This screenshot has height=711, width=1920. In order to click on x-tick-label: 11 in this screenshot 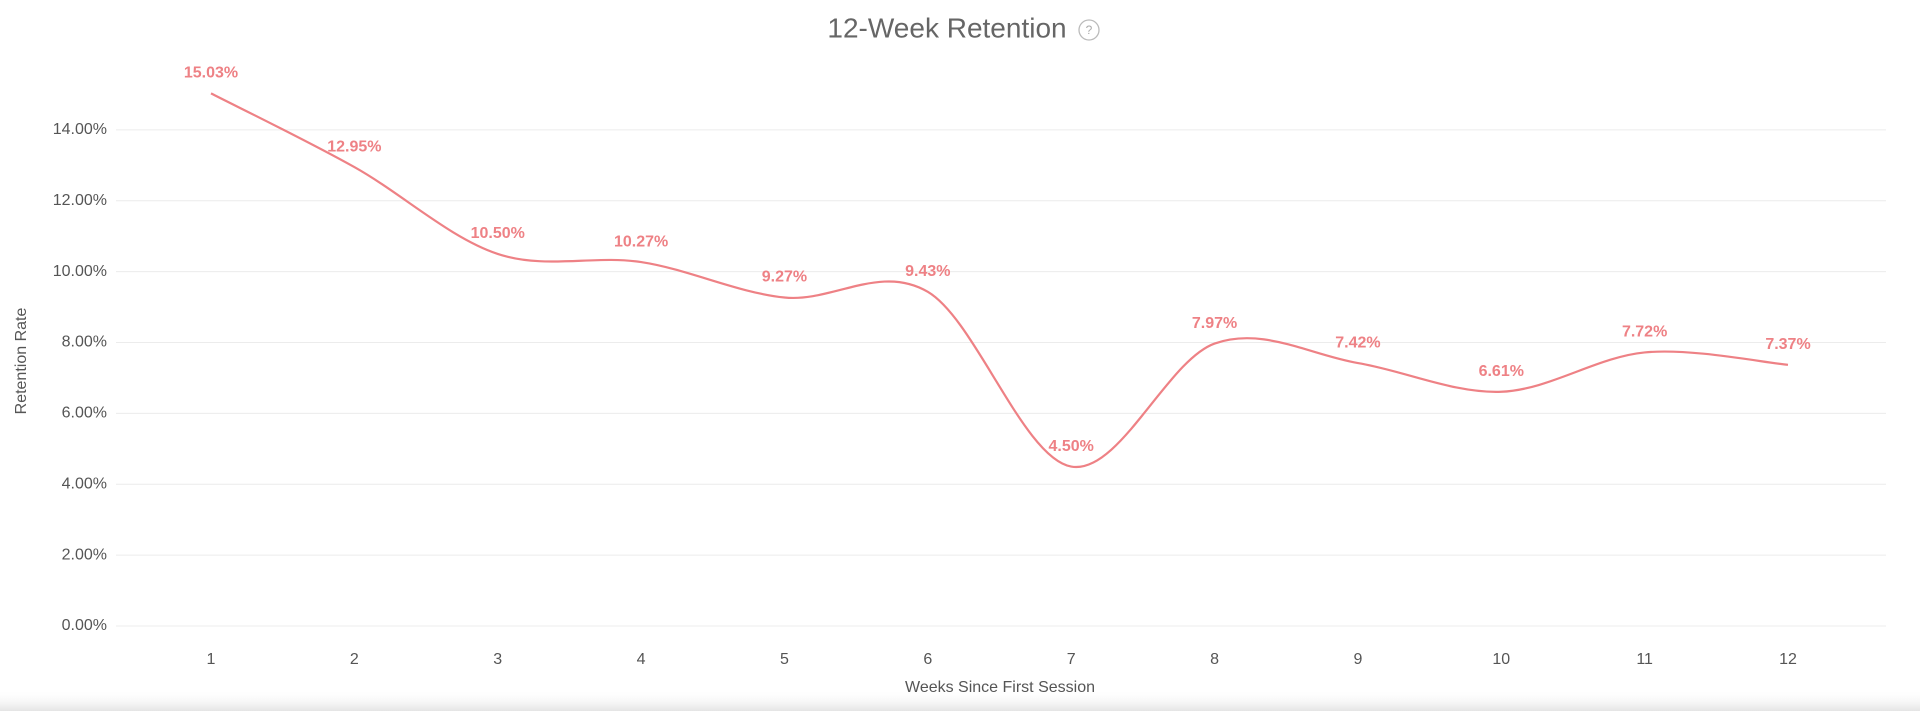, I will do `click(1644, 659)`.